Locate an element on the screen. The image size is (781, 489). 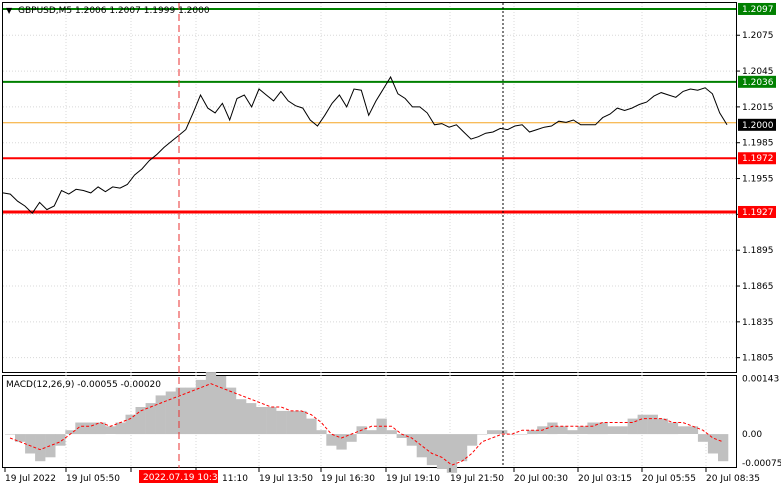
level-1-2036-label: 1.2036 is located at coordinates (758, 83).